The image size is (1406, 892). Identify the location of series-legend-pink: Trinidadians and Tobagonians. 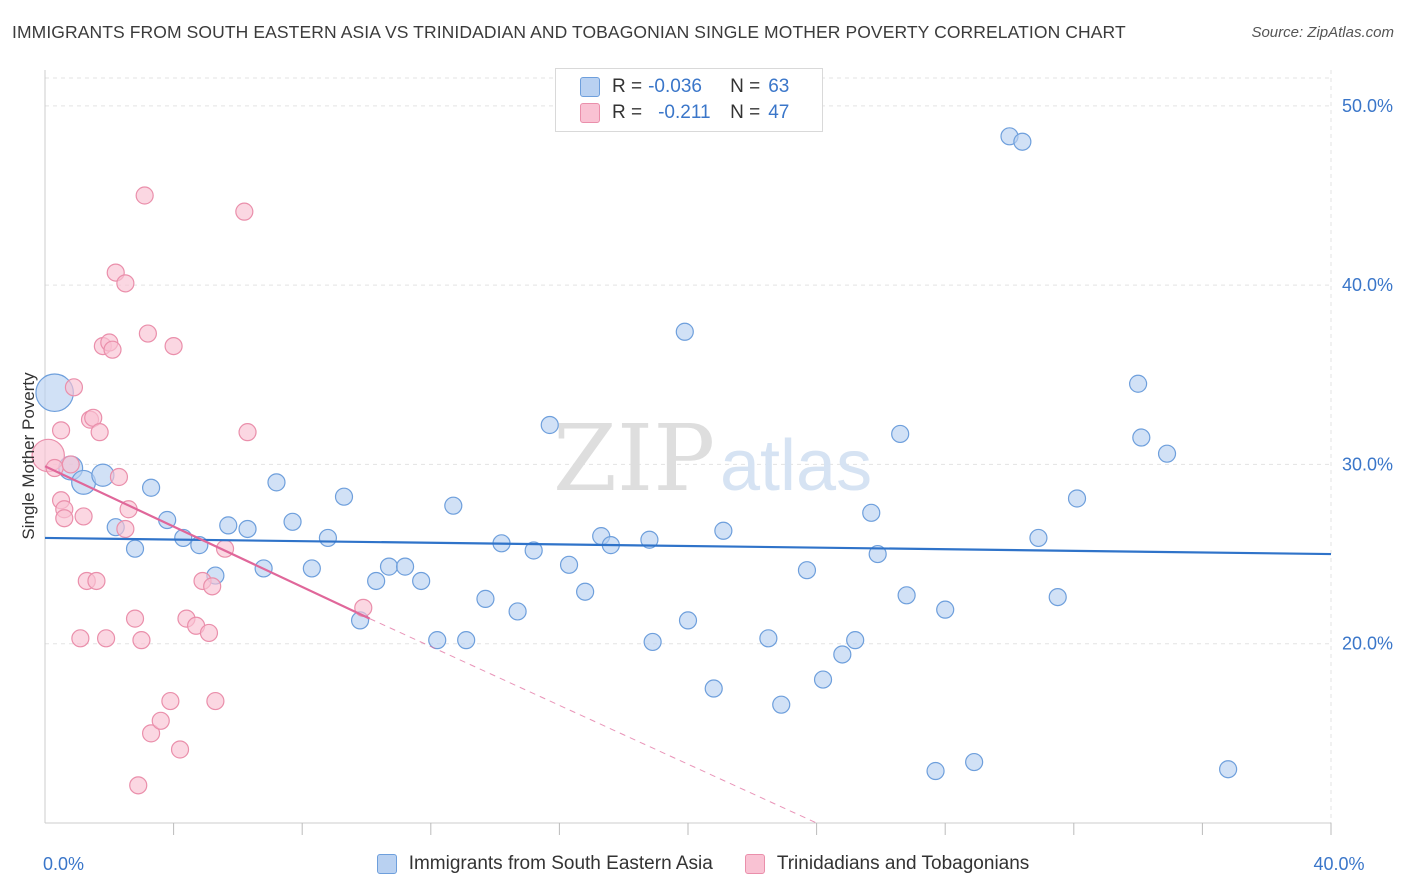
(887, 864).